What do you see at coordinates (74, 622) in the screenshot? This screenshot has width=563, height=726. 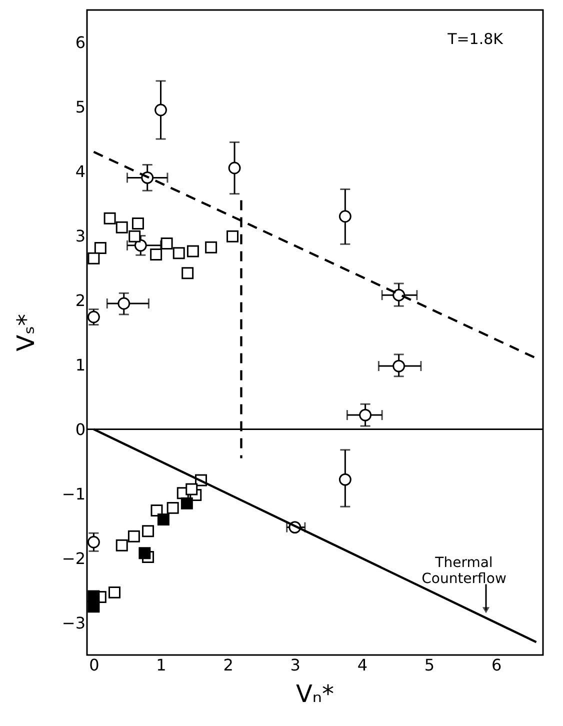 I see `y-tick-label: −3` at bounding box center [74, 622].